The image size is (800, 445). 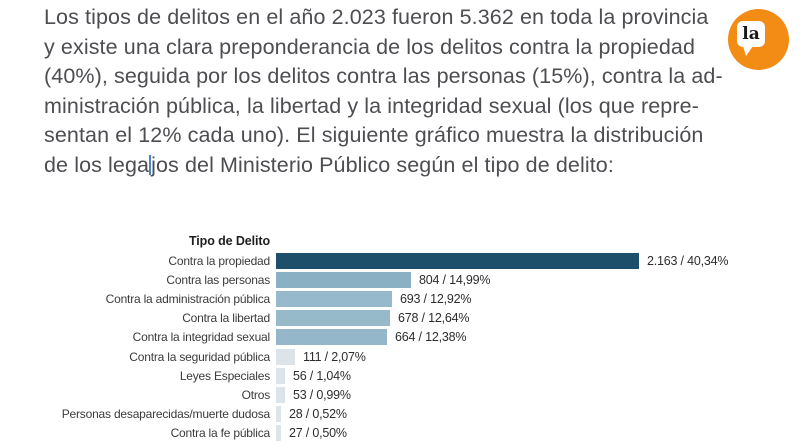 What do you see at coordinates (188, 298) in the screenshot?
I see `bar-category-label: Contra la administración pública` at bounding box center [188, 298].